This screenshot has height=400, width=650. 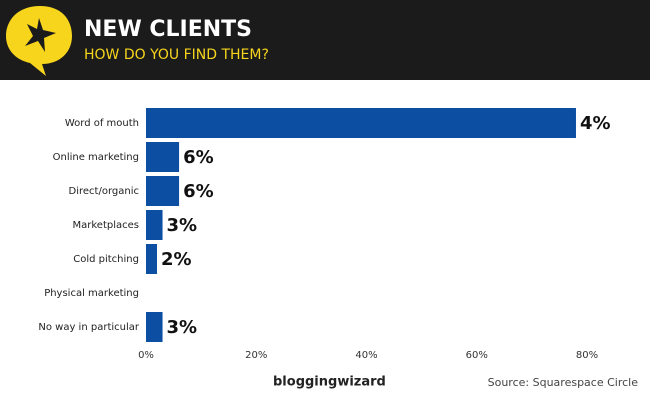 What do you see at coordinates (106, 259) in the screenshot?
I see `y-tick-label: Cold pitching` at bounding box center [106, 259].